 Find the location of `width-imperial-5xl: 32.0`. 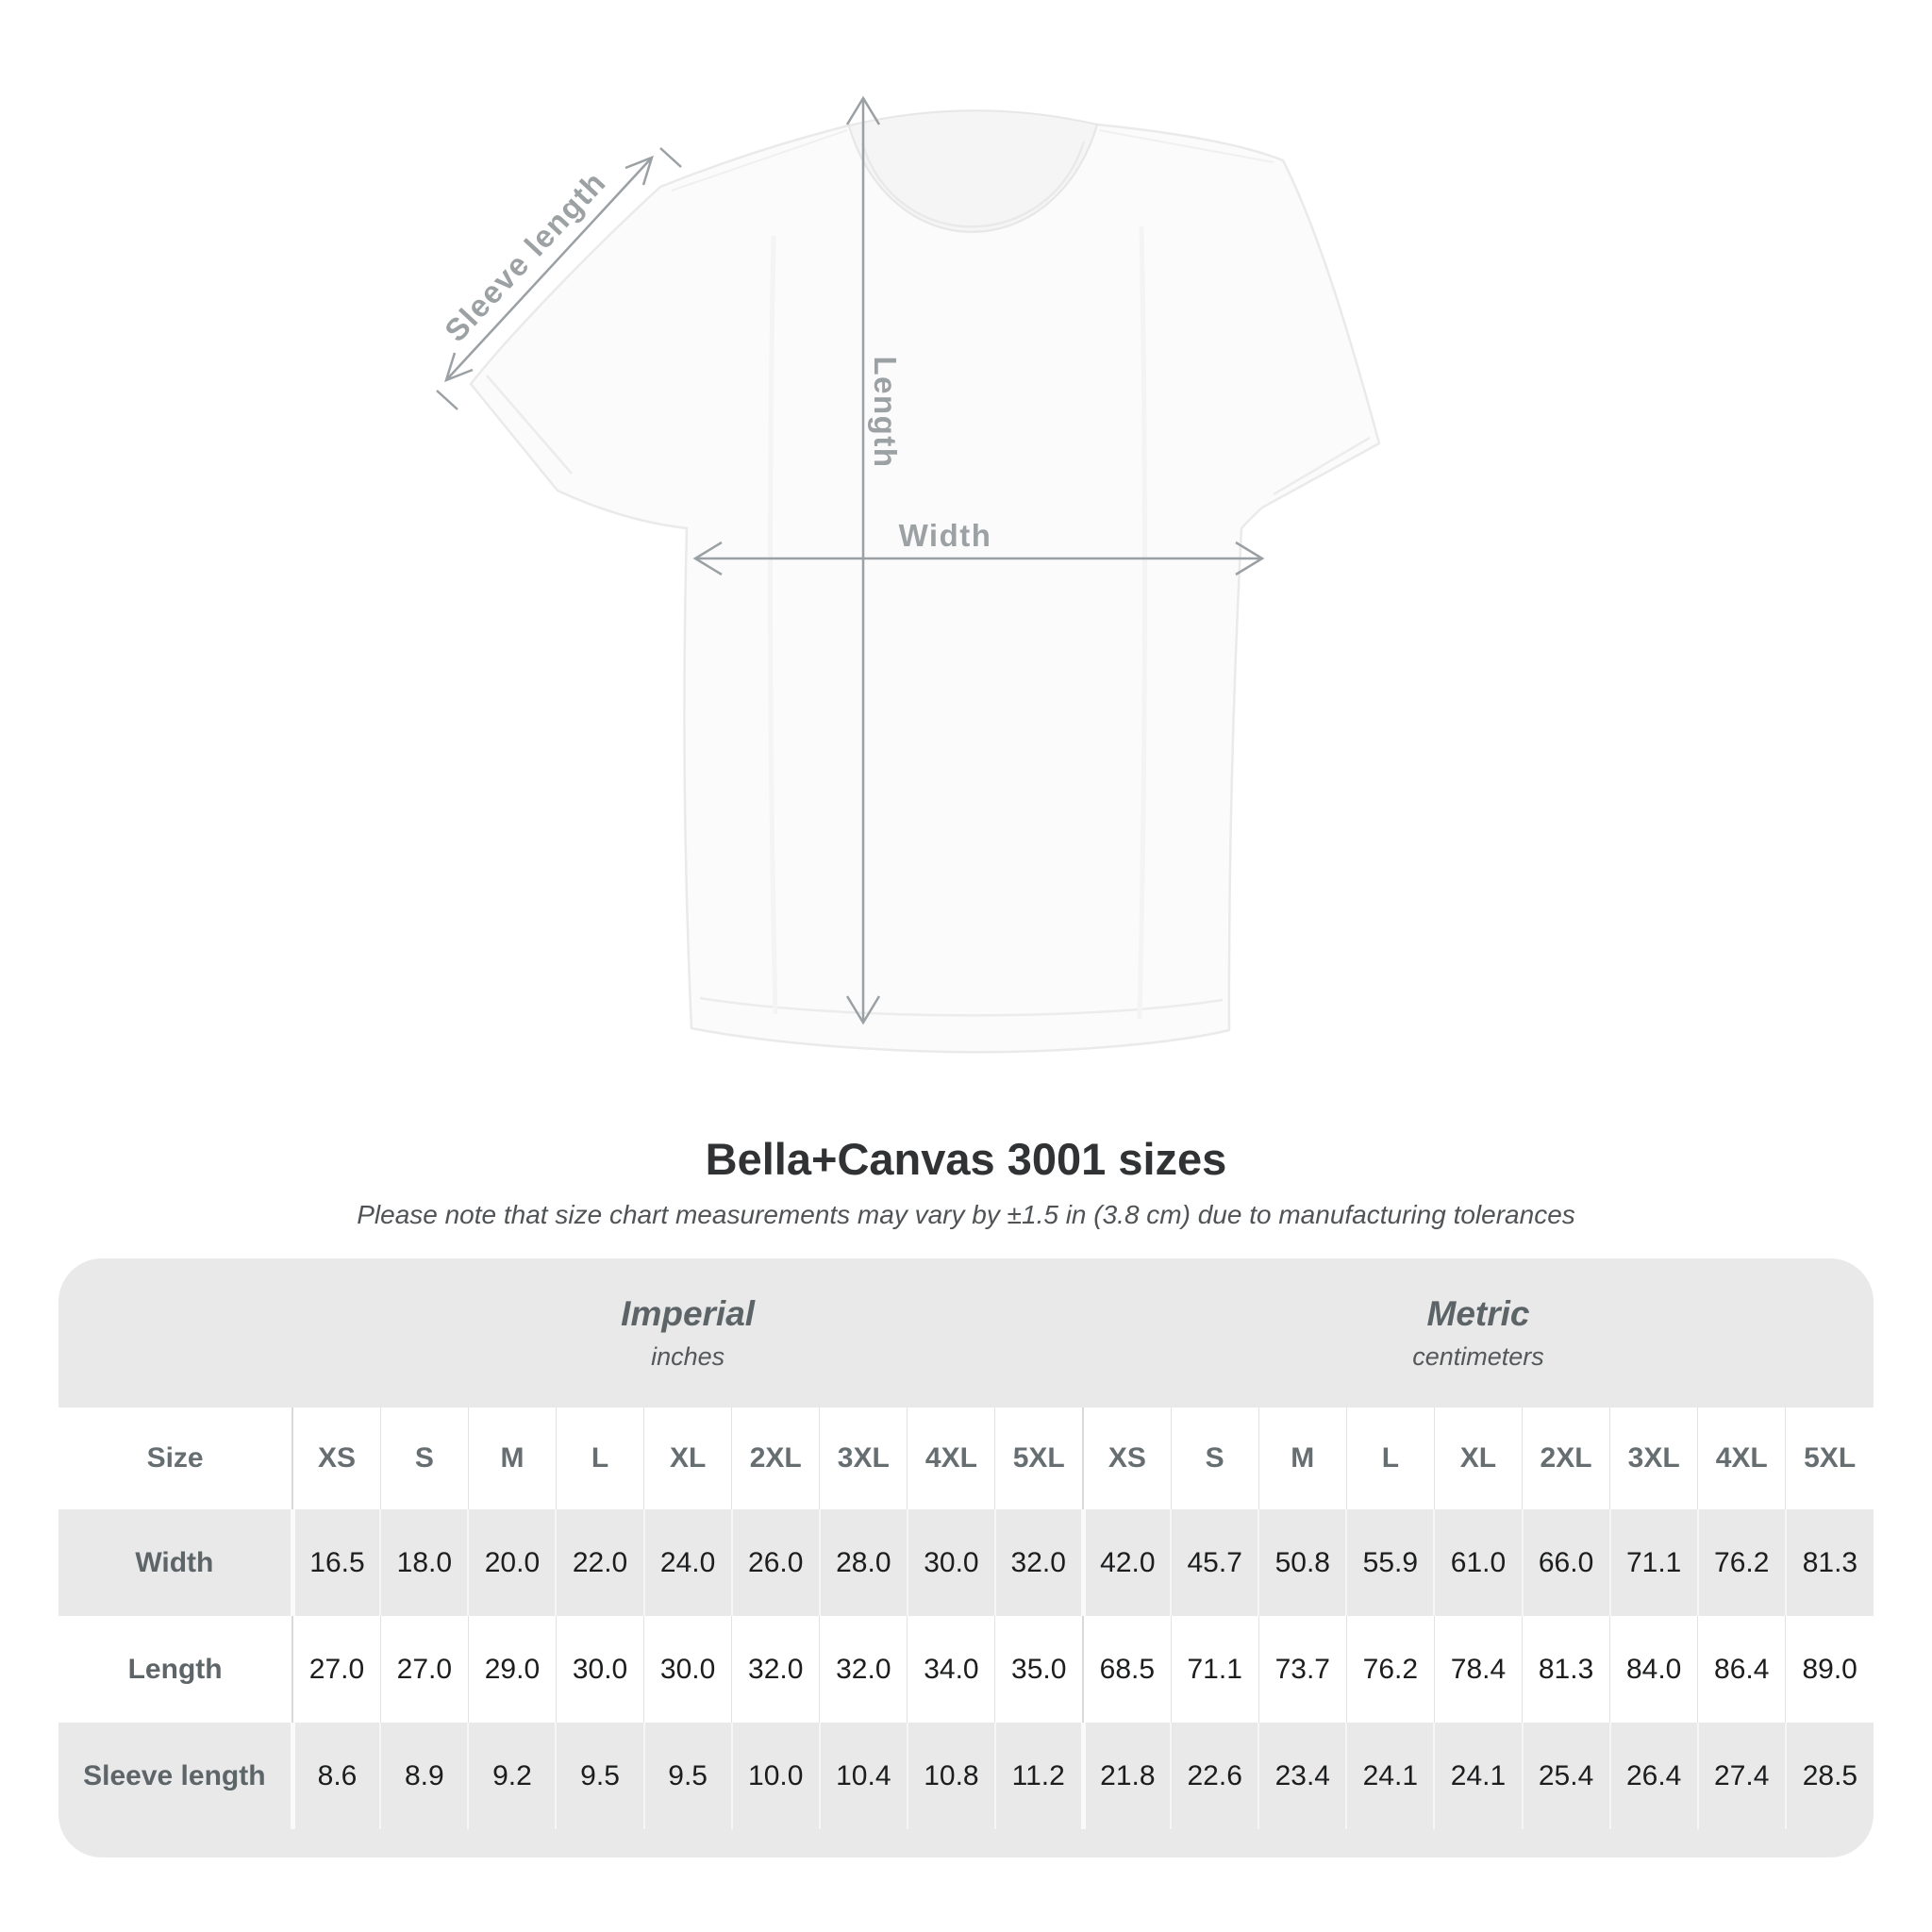

width-imperial-5xl: 32.0 is located at coordinates (1038, 1563).